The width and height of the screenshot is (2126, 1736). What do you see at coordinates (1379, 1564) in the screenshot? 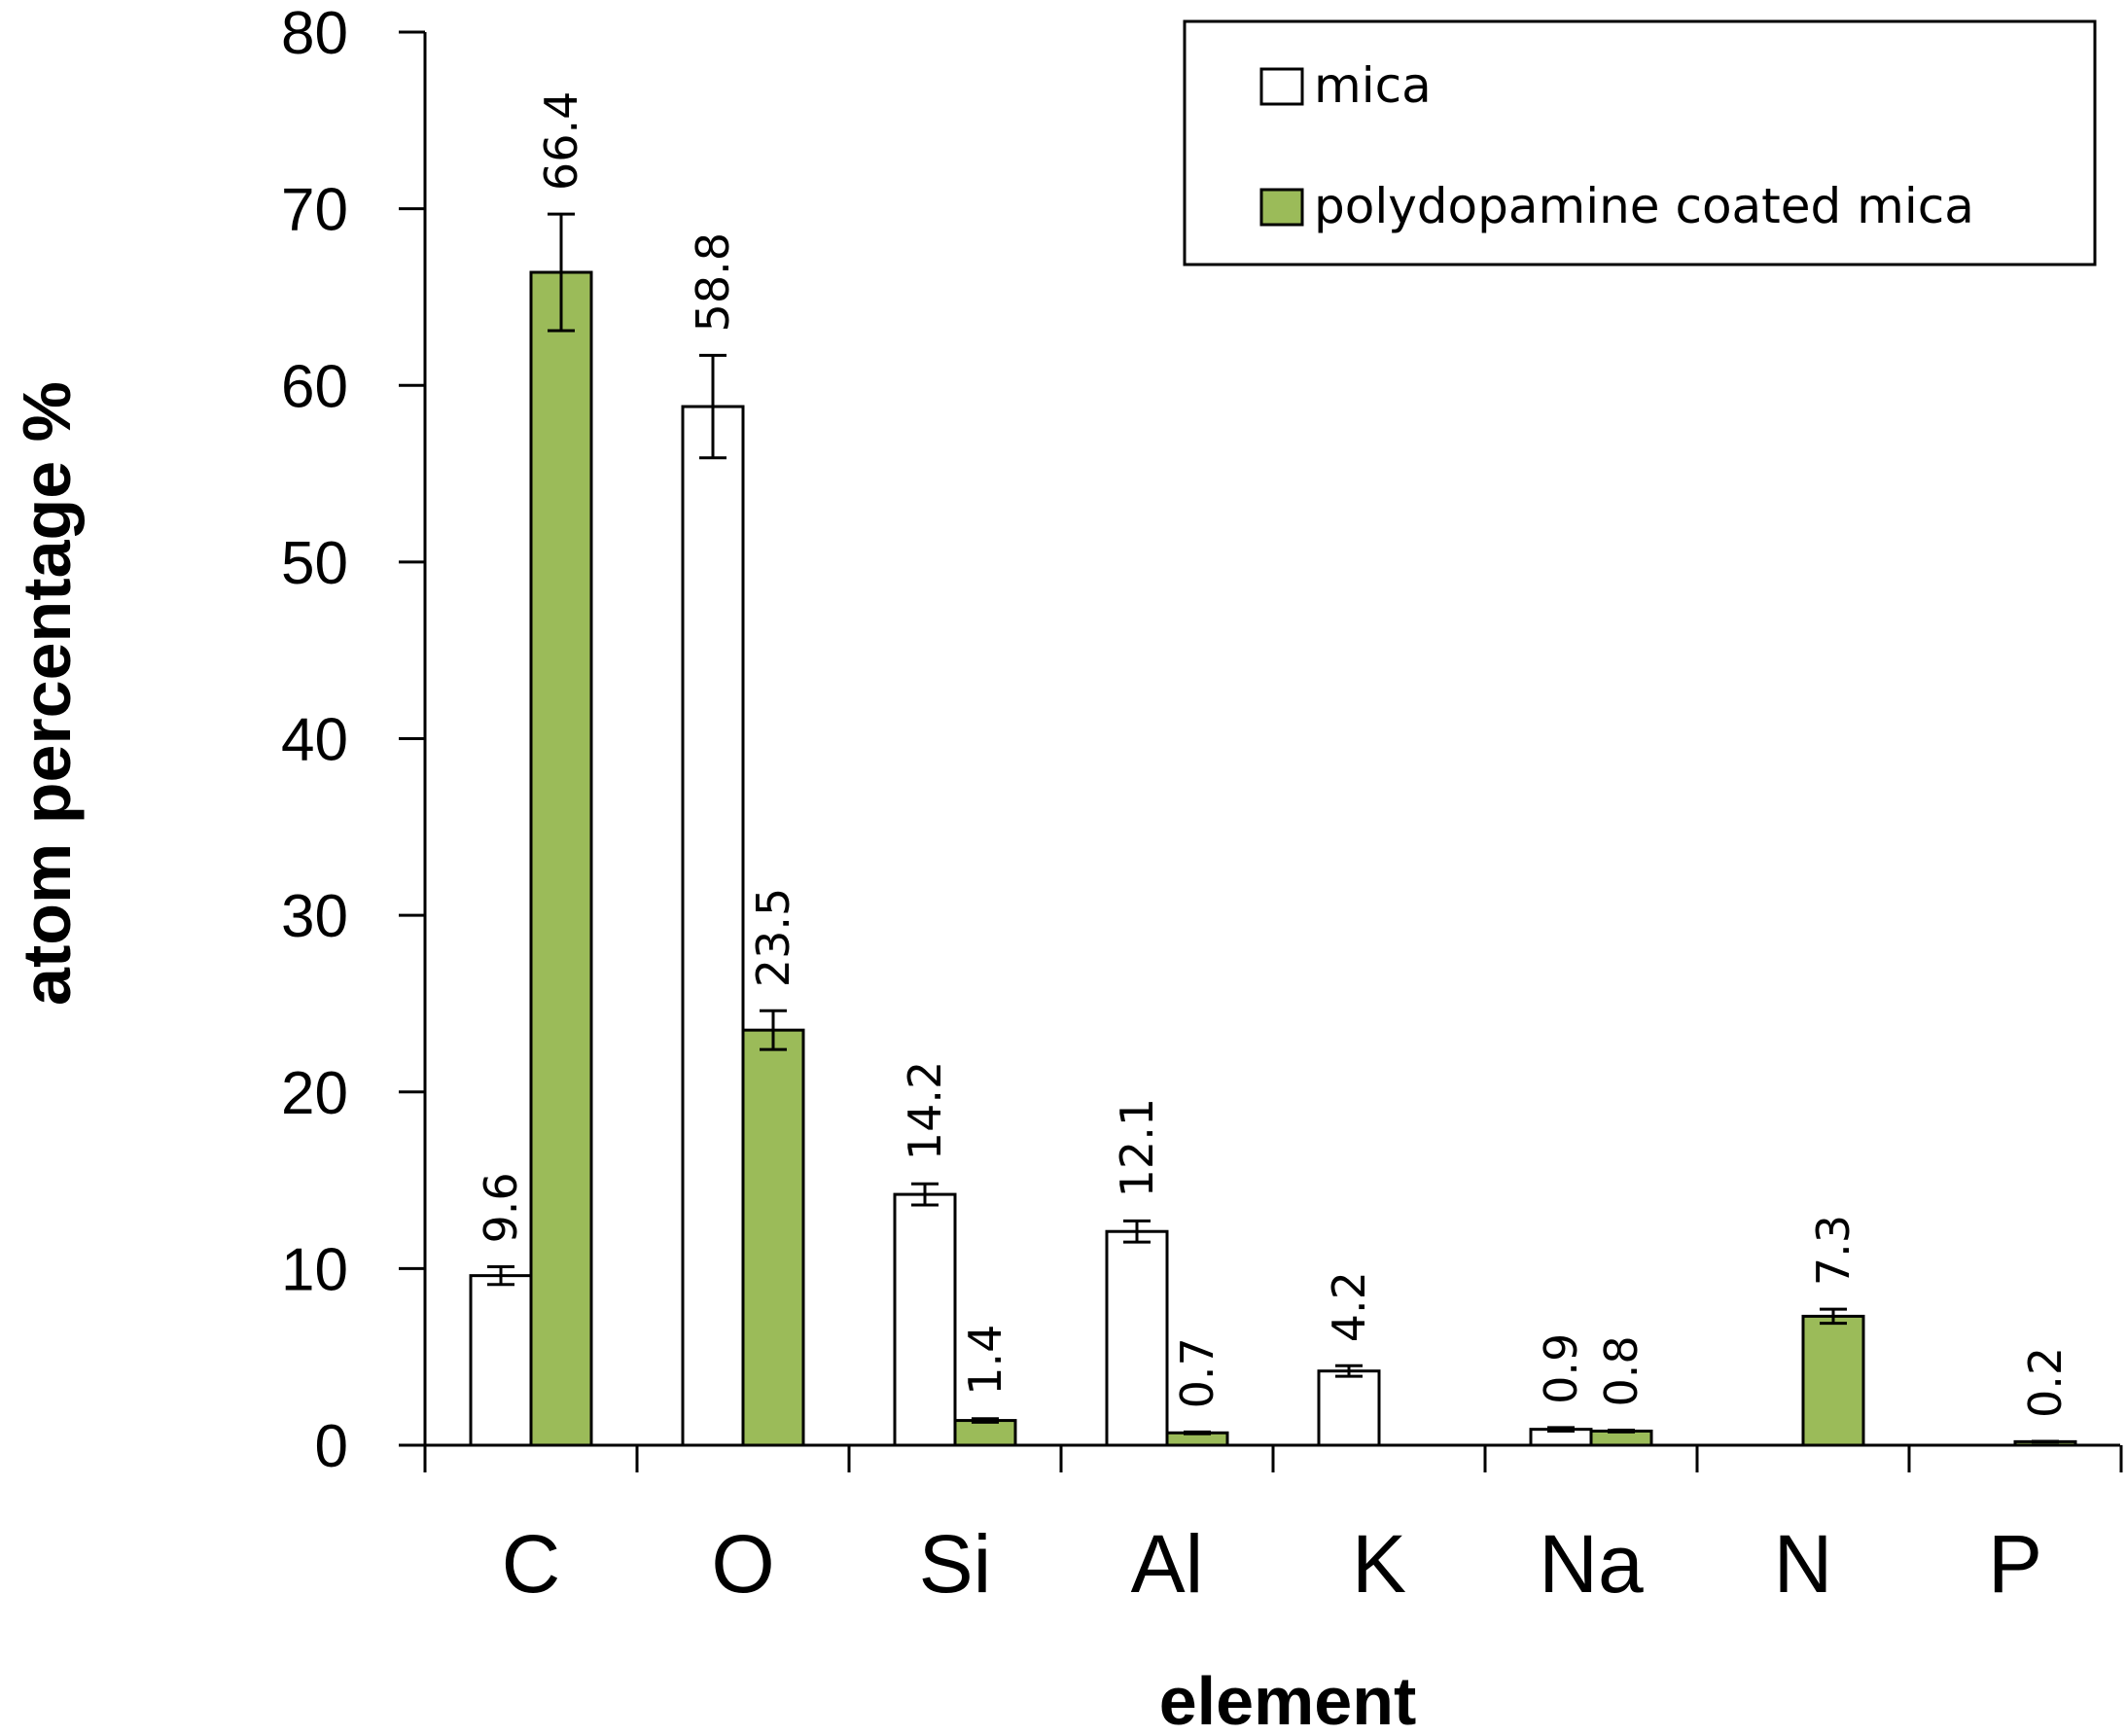
I see `x-tick-label: K` at bounding box center [1379, 1564].